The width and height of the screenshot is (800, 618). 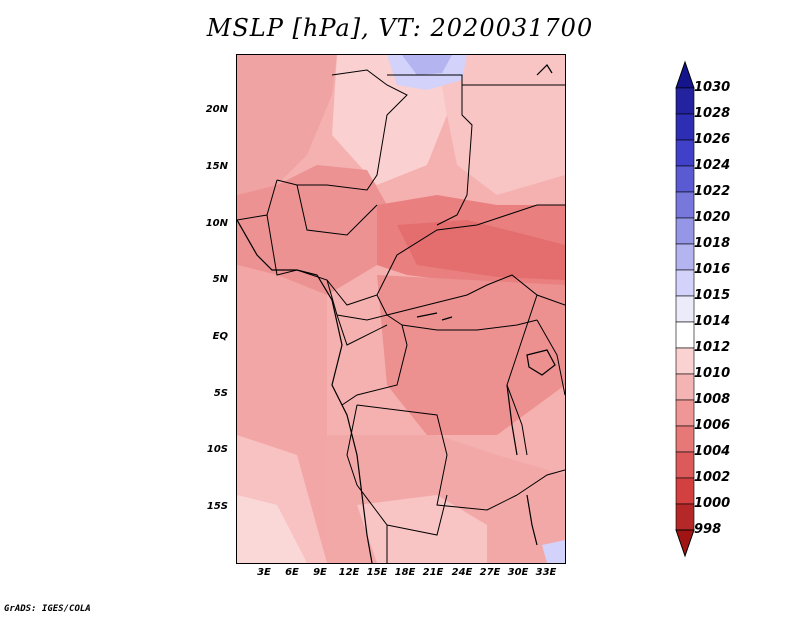 What do you see at coordinates (305, 391) in the screenshot?
I see `coastline-west-africa` at bounding box center [305, 391].